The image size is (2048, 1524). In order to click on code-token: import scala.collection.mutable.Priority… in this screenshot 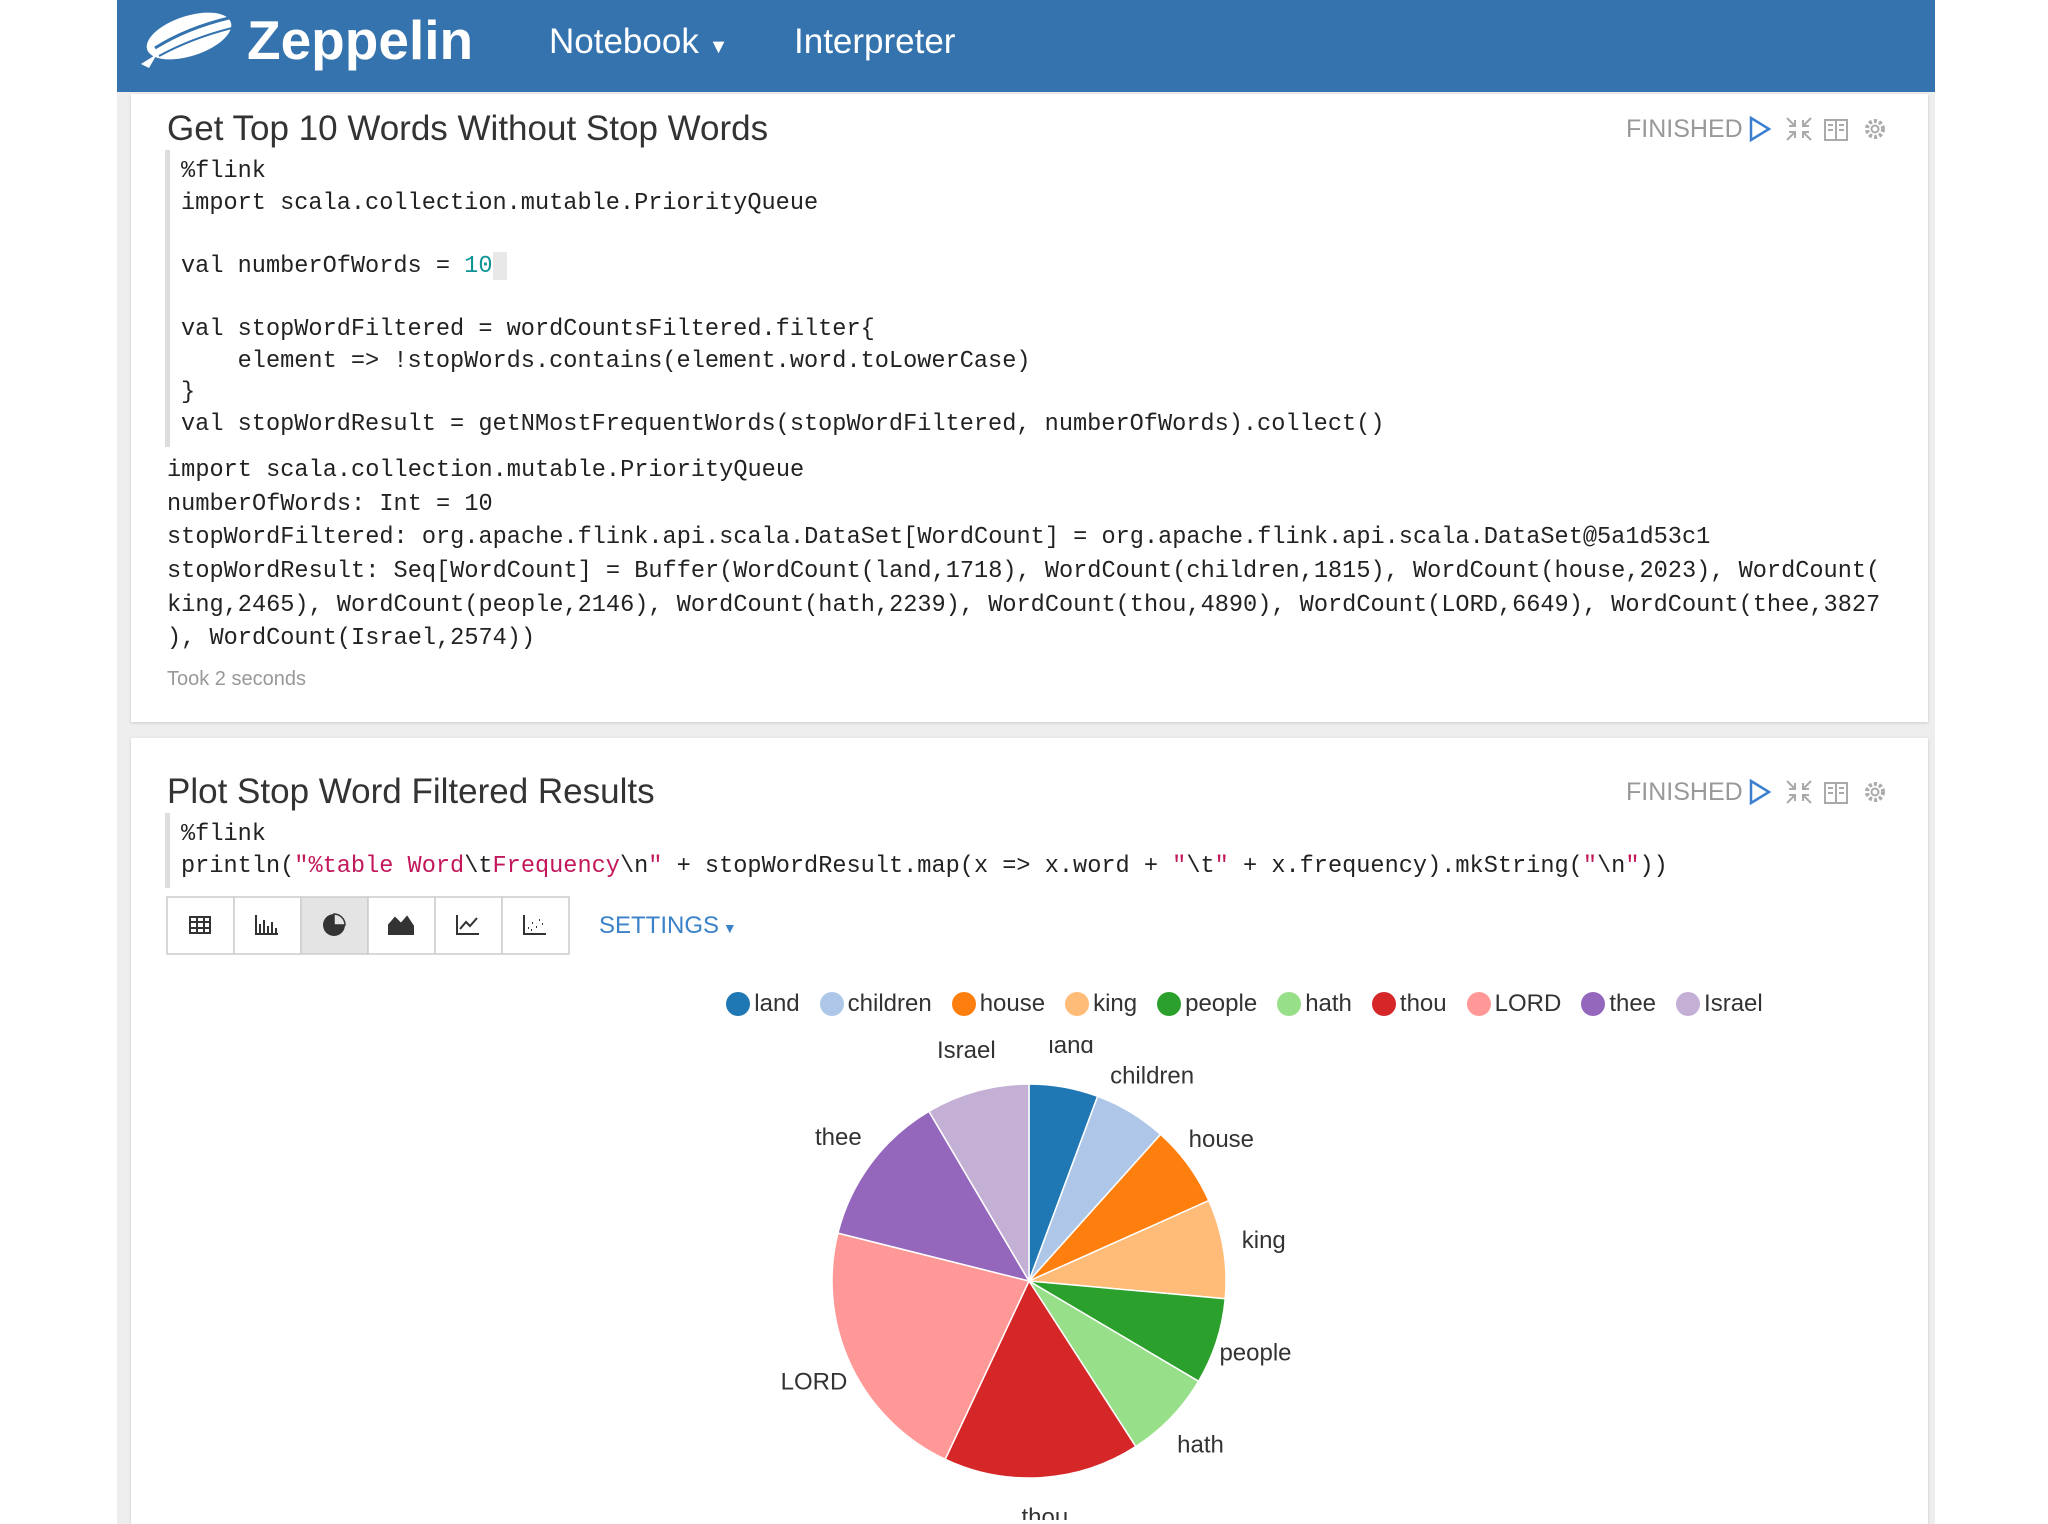, I will do `click(500, 203)`.